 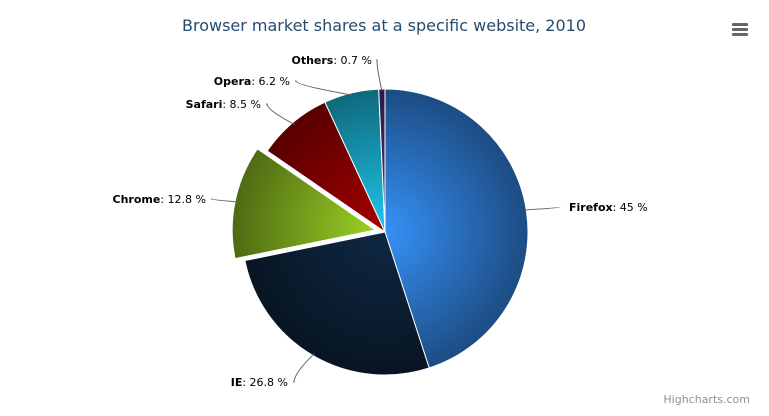 I want to click on connector-opera, so click(x=323, y=88).